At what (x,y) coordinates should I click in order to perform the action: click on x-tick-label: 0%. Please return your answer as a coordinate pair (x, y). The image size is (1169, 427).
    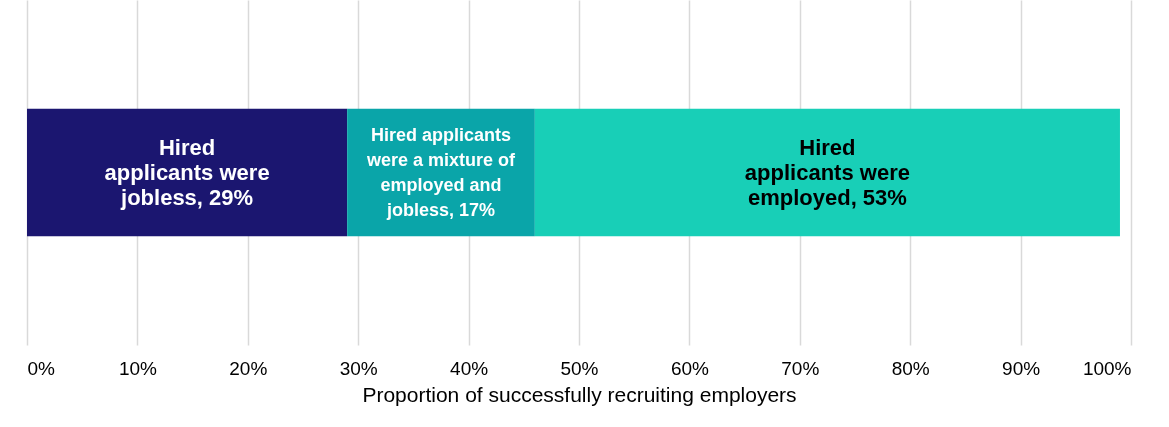
    Looking at the image, I should click on (41, 368).